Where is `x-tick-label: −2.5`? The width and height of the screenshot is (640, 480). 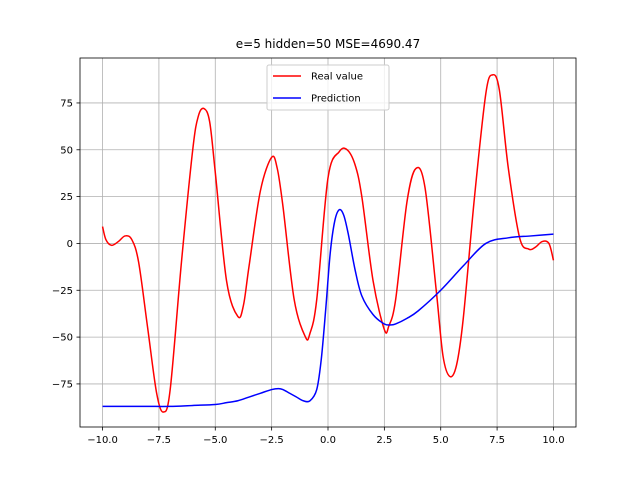 x-tick-label: −2.5 is located at coordinates (271, 440).